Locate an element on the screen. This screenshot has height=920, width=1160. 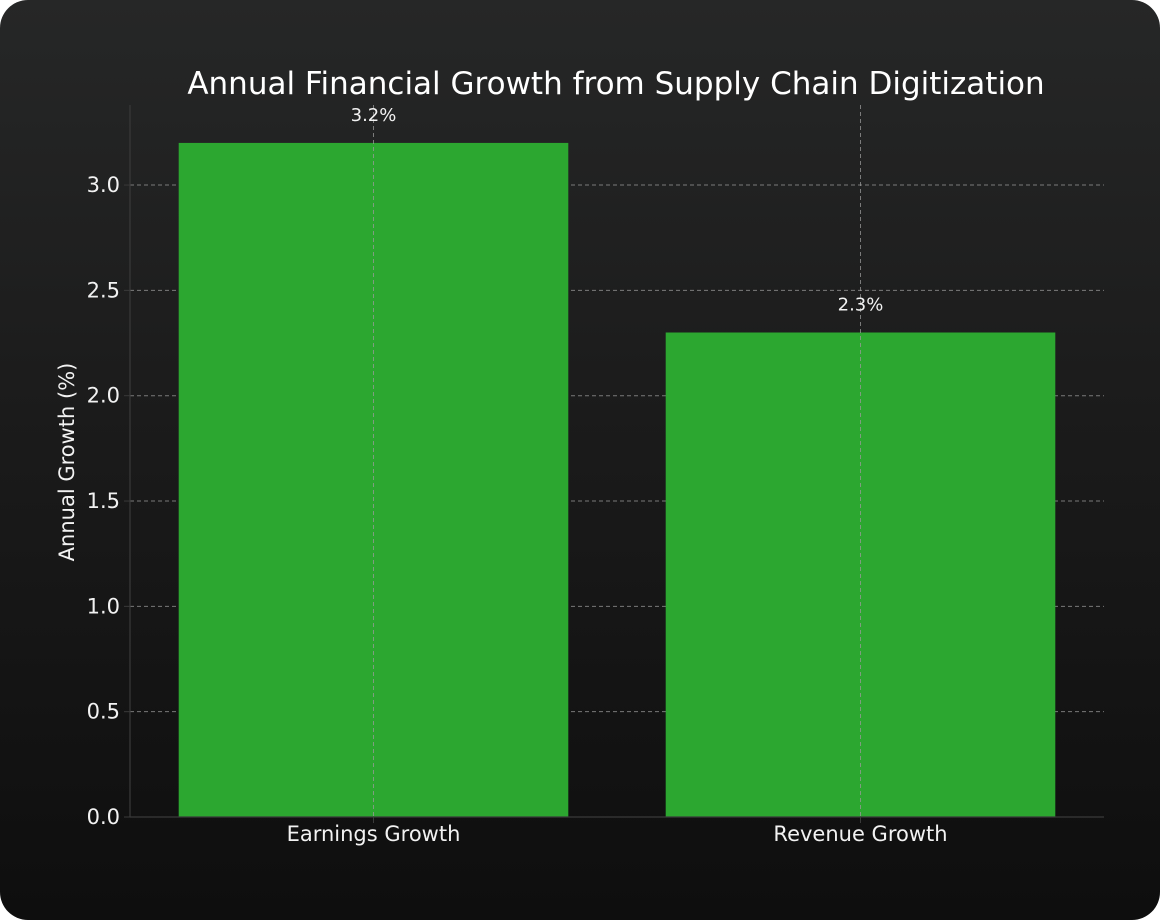
y-axis-label: Annual Growth (%) is located at coordinates (67, 462).